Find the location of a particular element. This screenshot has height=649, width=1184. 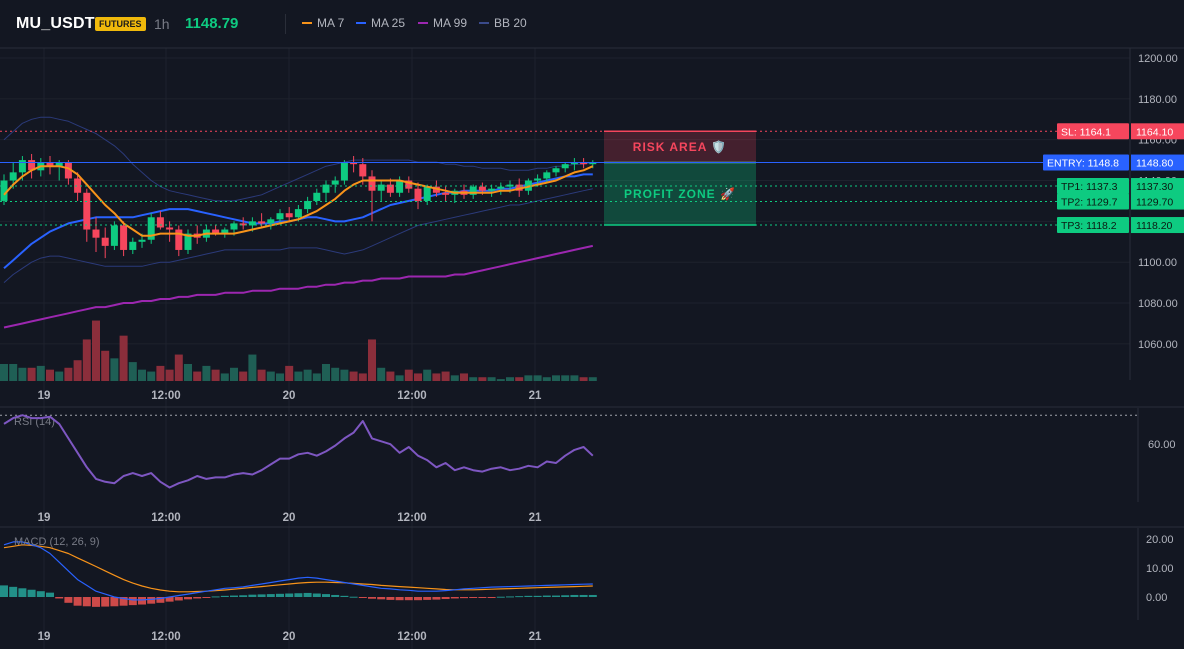

level-tag-label: TP2: 1129.7 is located at coordinates (1089, 203).